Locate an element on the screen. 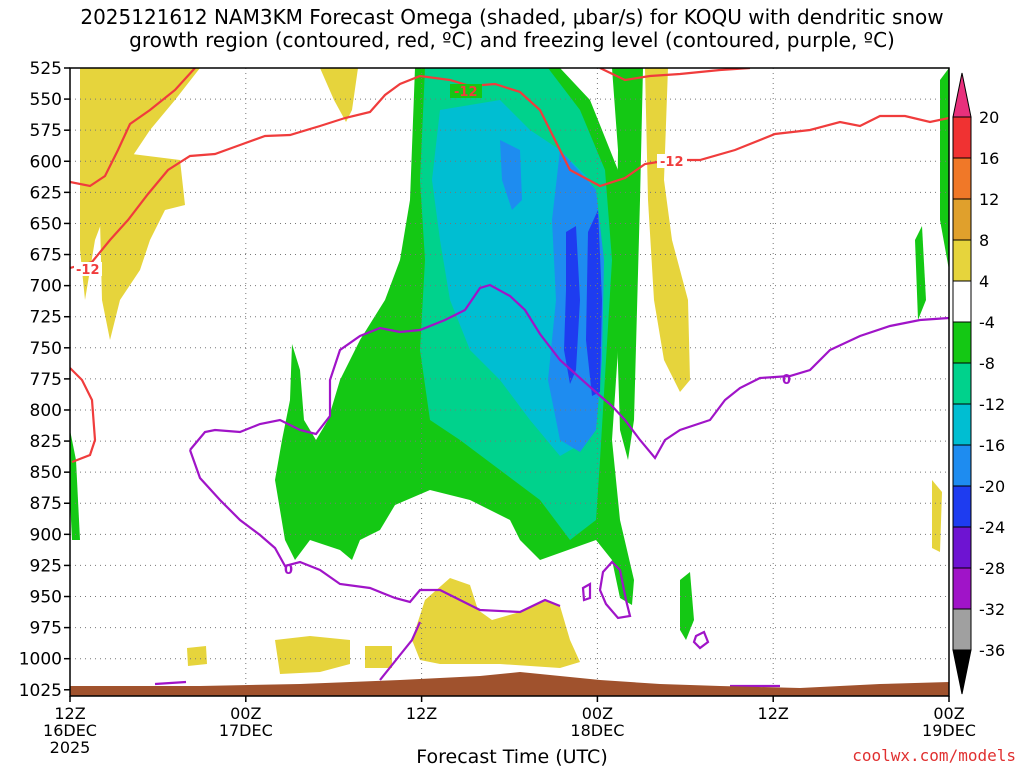  colorbar-label: -16 is located at coordinates (992, 445).